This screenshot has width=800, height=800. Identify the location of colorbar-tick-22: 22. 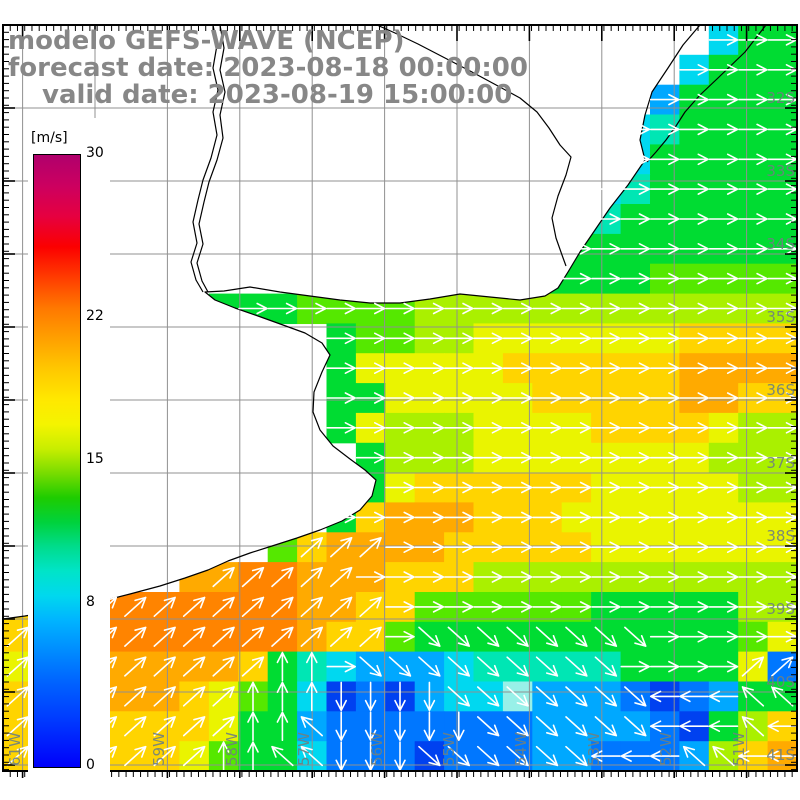
(95, 316).